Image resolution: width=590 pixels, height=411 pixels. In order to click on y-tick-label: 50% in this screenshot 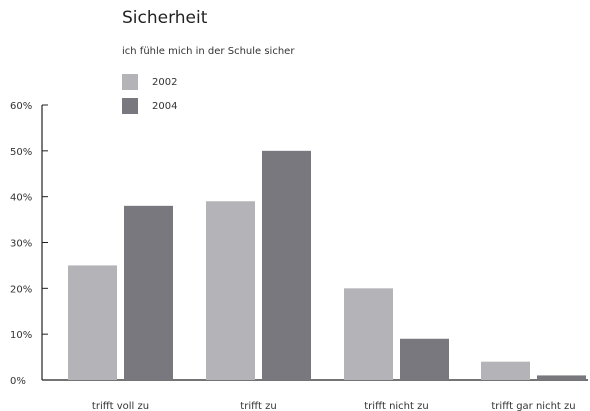, I will do `click(21, 152)`.